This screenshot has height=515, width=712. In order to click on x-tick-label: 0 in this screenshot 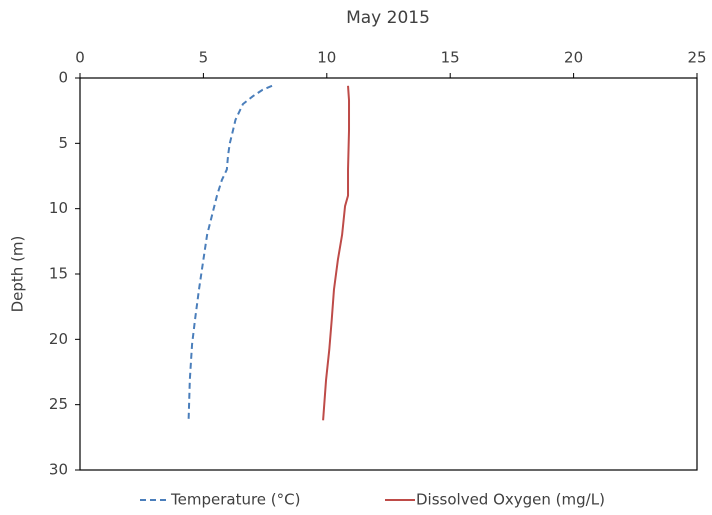, I will do `click(80, 58)`.